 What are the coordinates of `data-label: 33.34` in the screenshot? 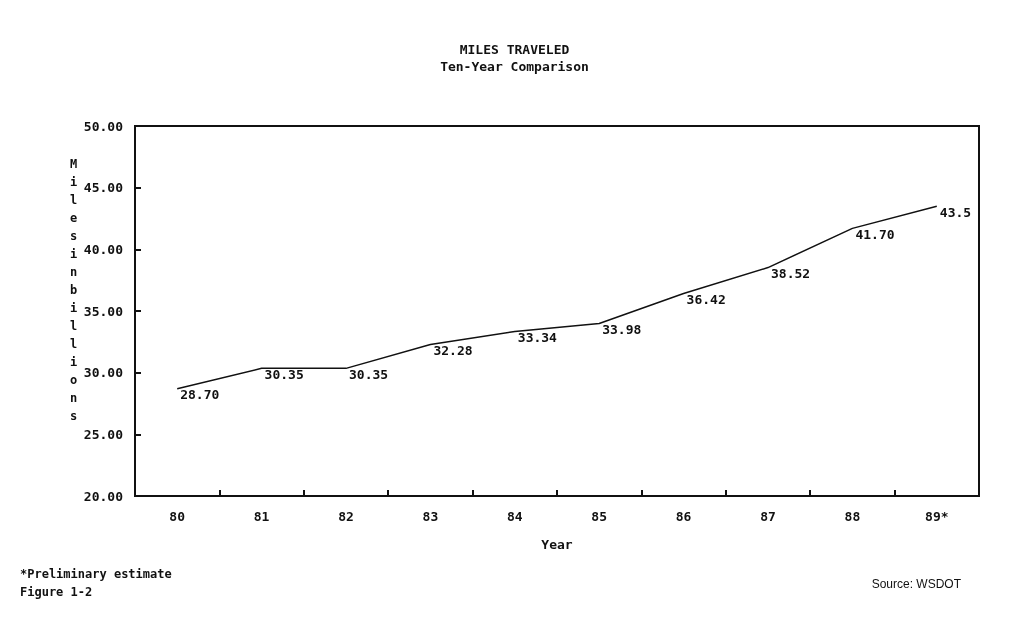 It's located at (537, 337).